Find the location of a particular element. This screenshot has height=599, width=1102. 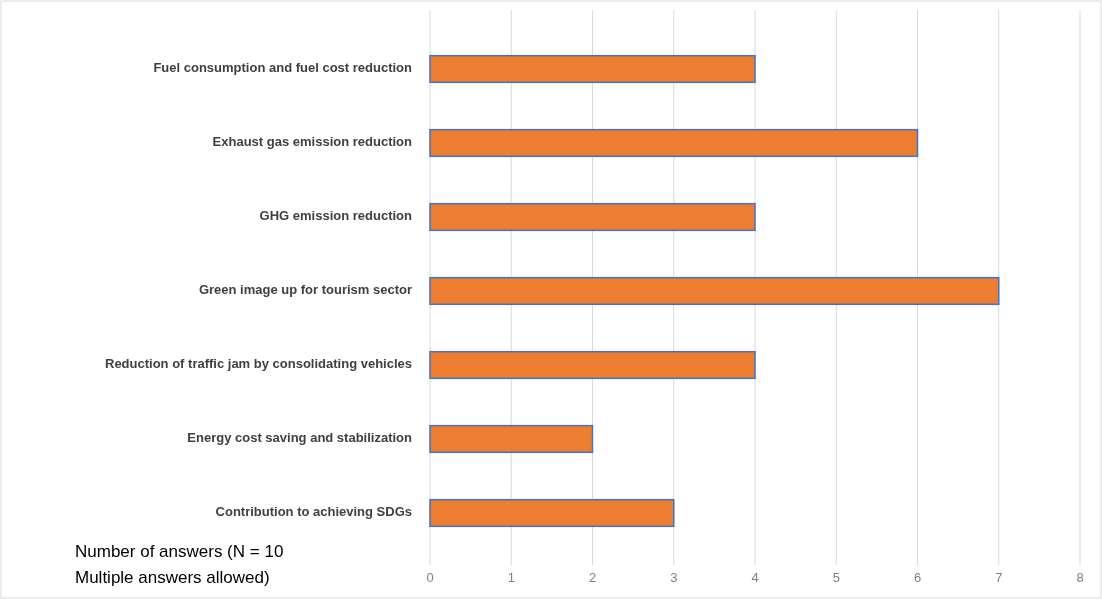

y-tick-label: Exhaust gas emission reduction is located at coordinates (312, 142).